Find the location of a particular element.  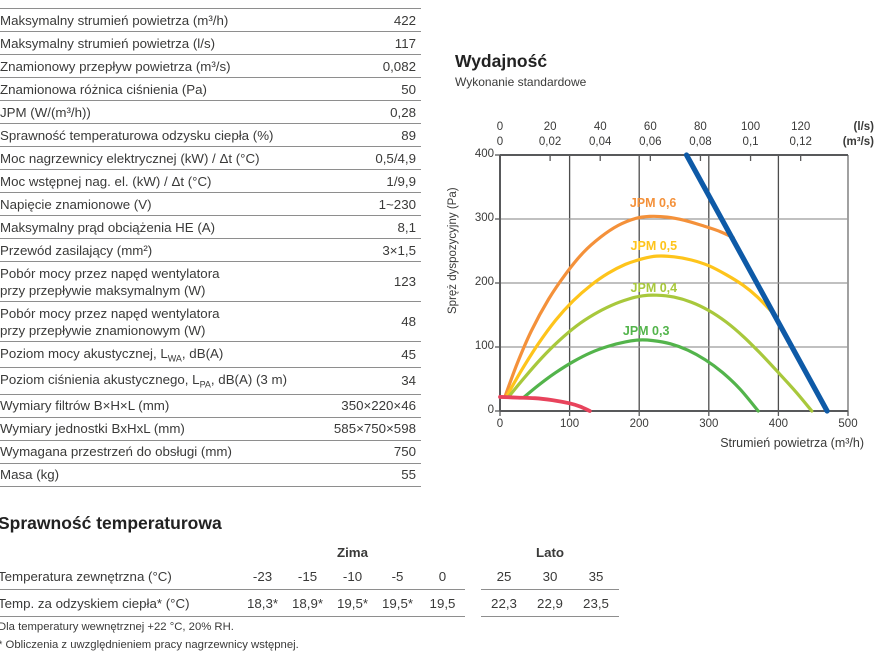

spec-row: Wymiary filtrów B×H×L (mm) 350×220×46 is located at coordinates (210, 406).